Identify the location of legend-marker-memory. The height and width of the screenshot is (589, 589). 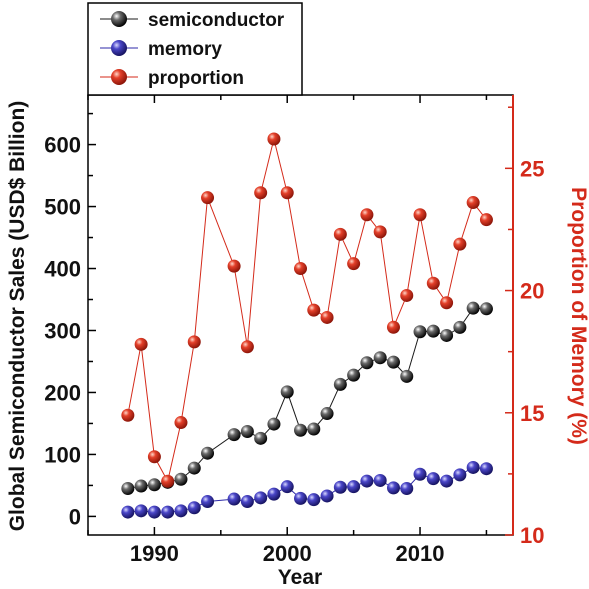
(119, 48).